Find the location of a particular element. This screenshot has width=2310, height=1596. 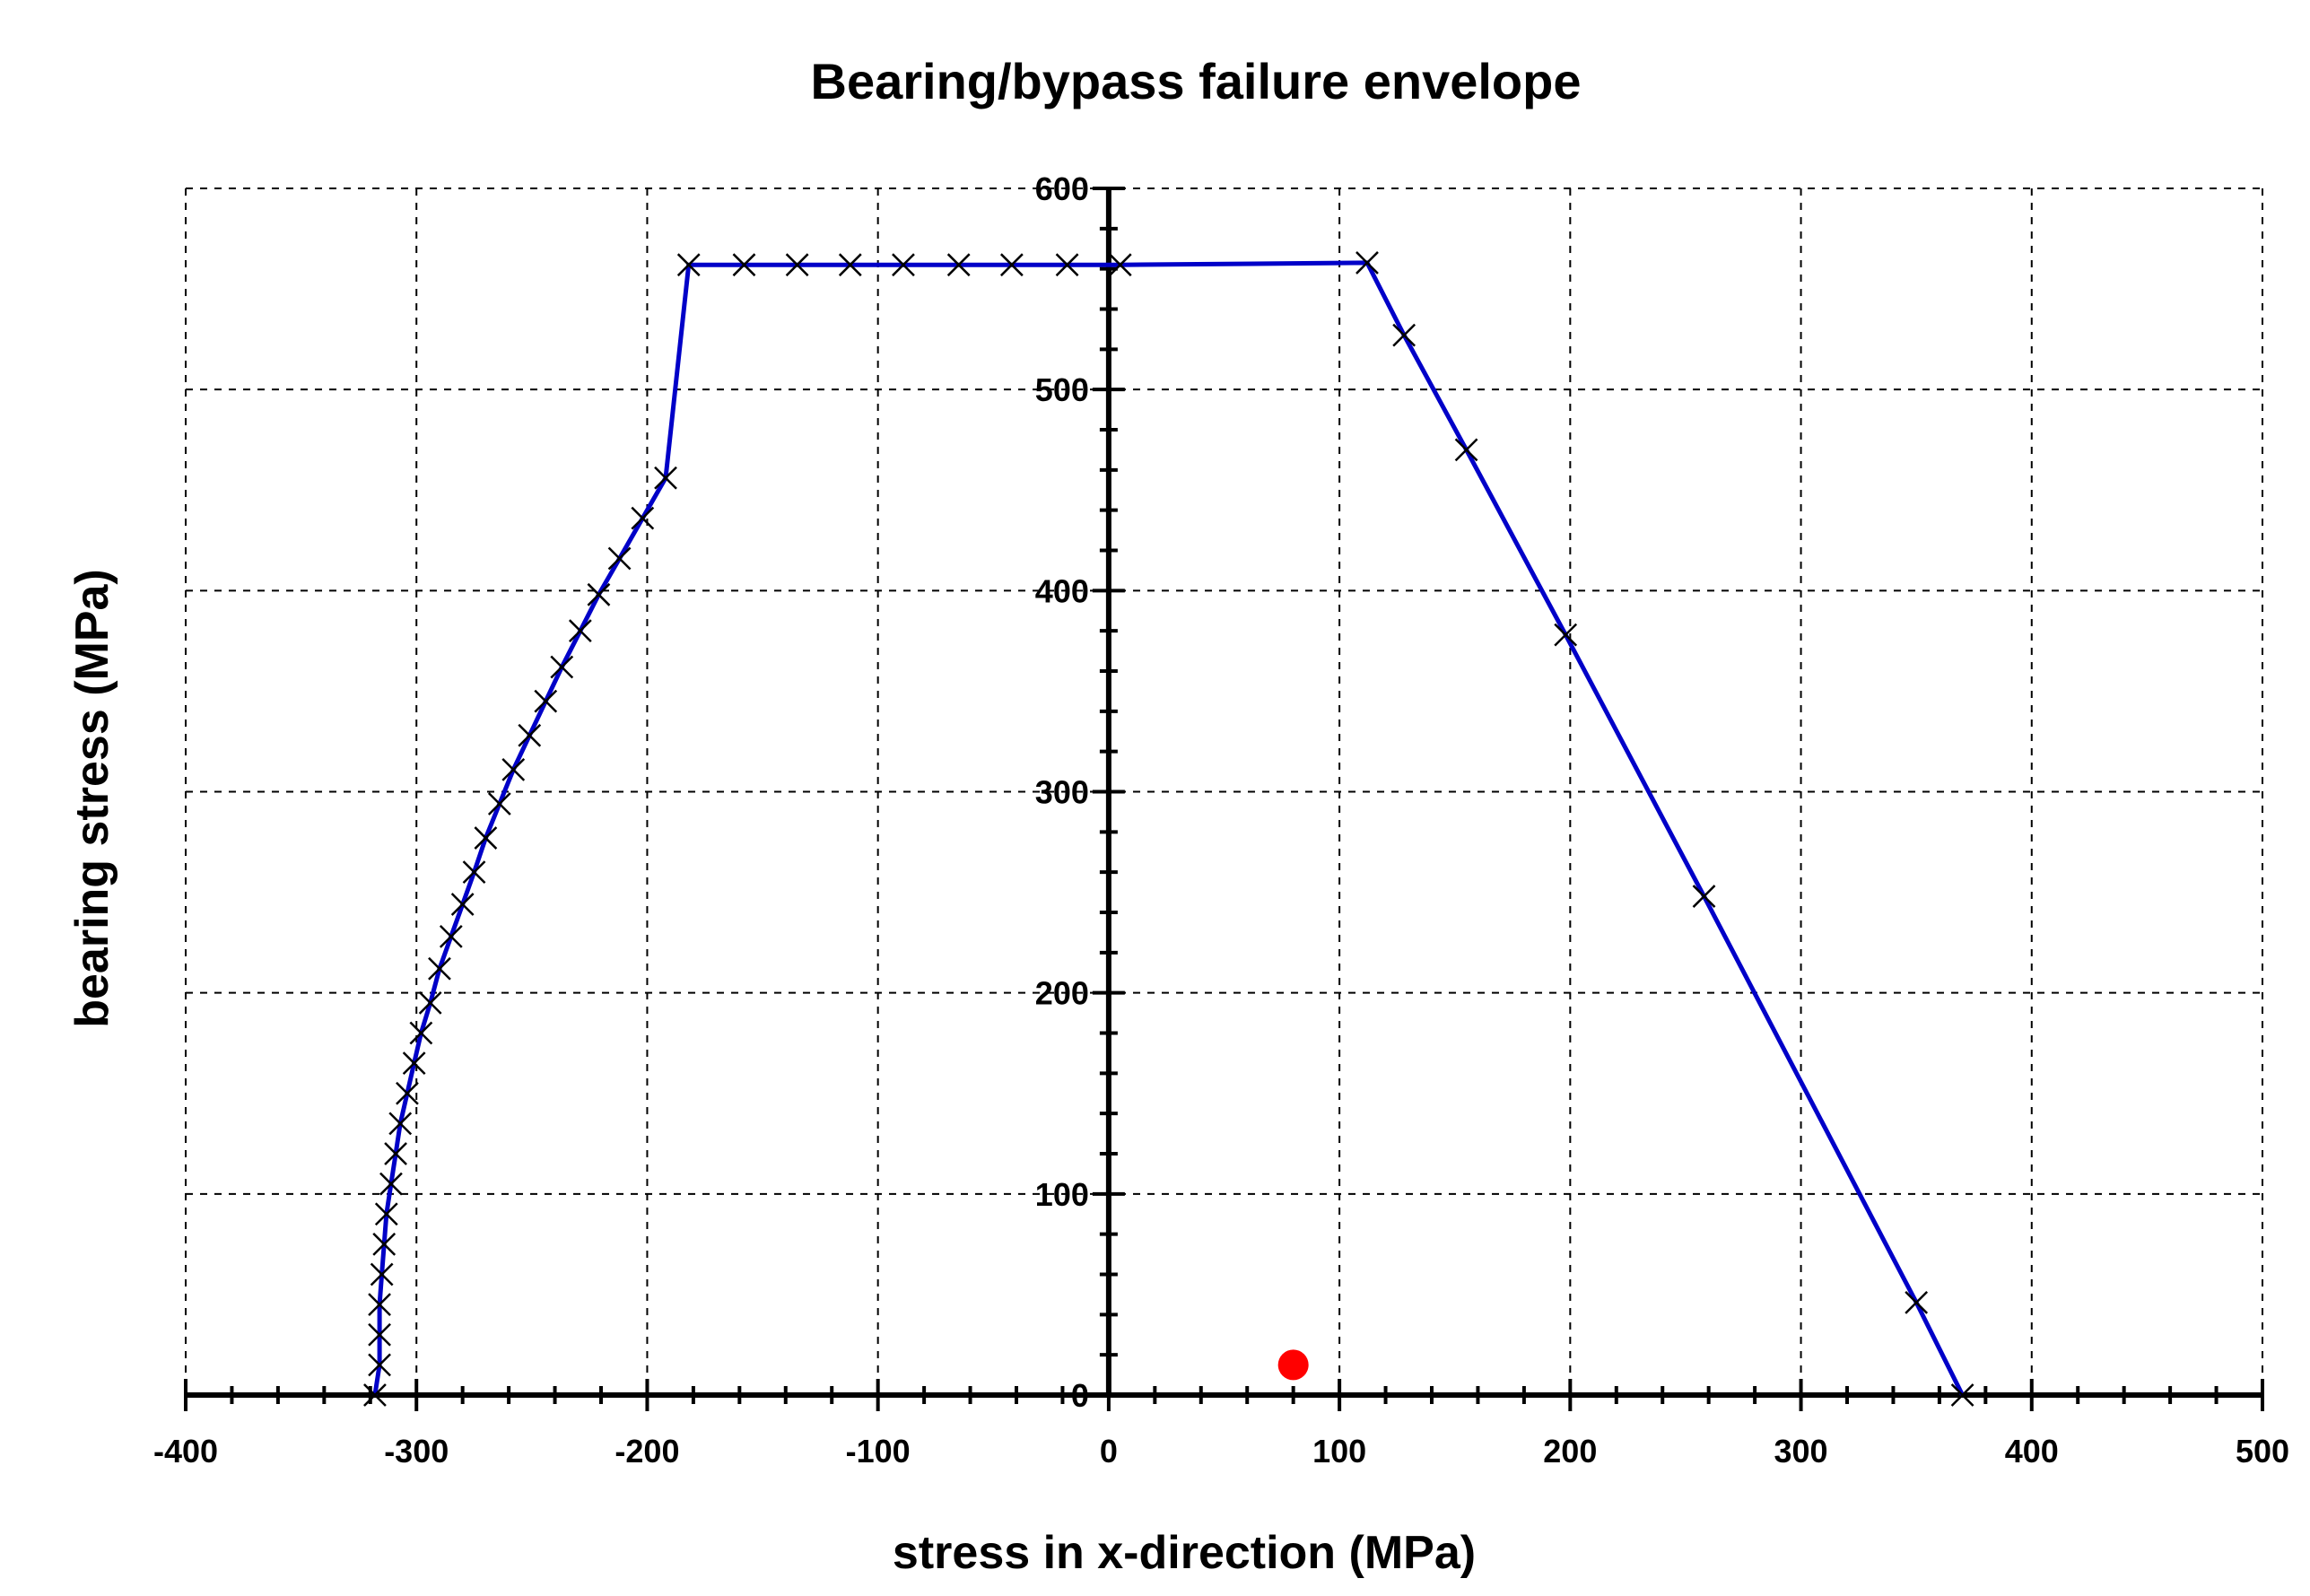

y-tick-label: 400 is located at coordinates (1062, 590).